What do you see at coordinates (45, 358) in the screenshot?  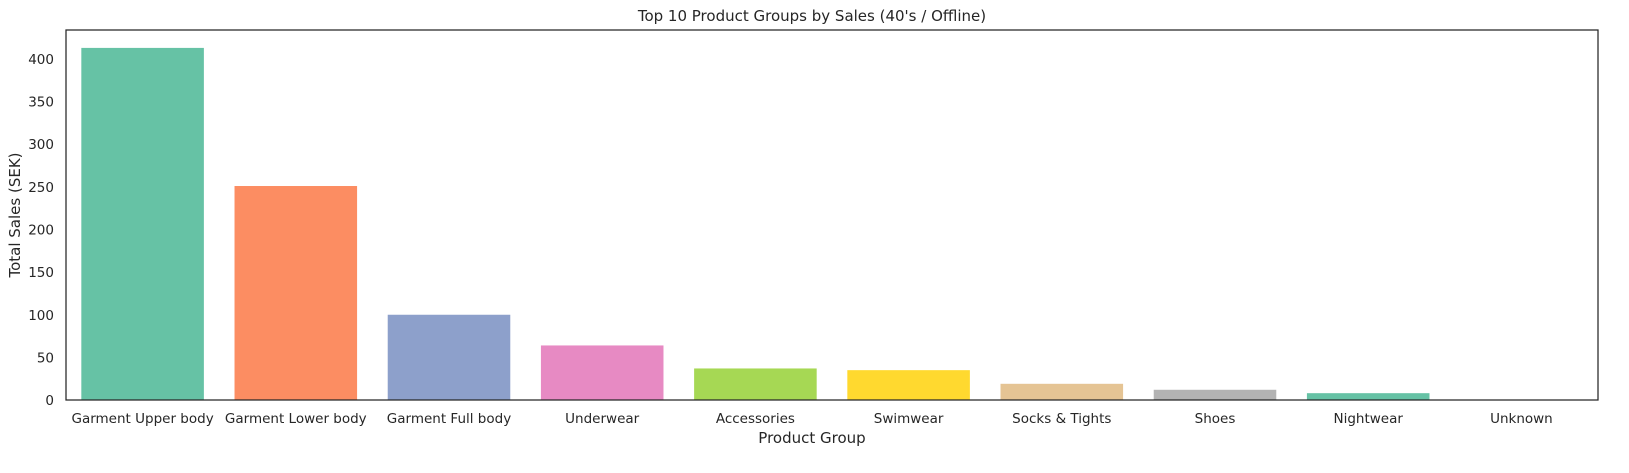 I see `y-tick-label: 50` at bounding box center [45, 358].